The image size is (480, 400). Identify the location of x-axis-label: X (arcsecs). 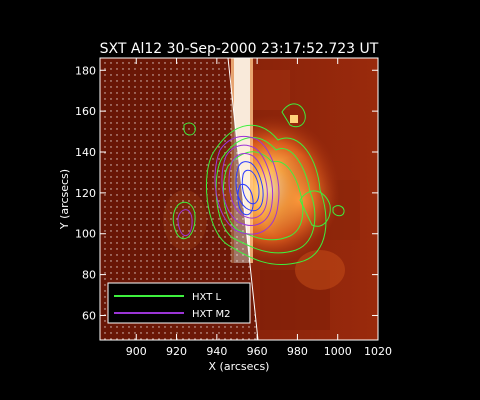
(239, 366).